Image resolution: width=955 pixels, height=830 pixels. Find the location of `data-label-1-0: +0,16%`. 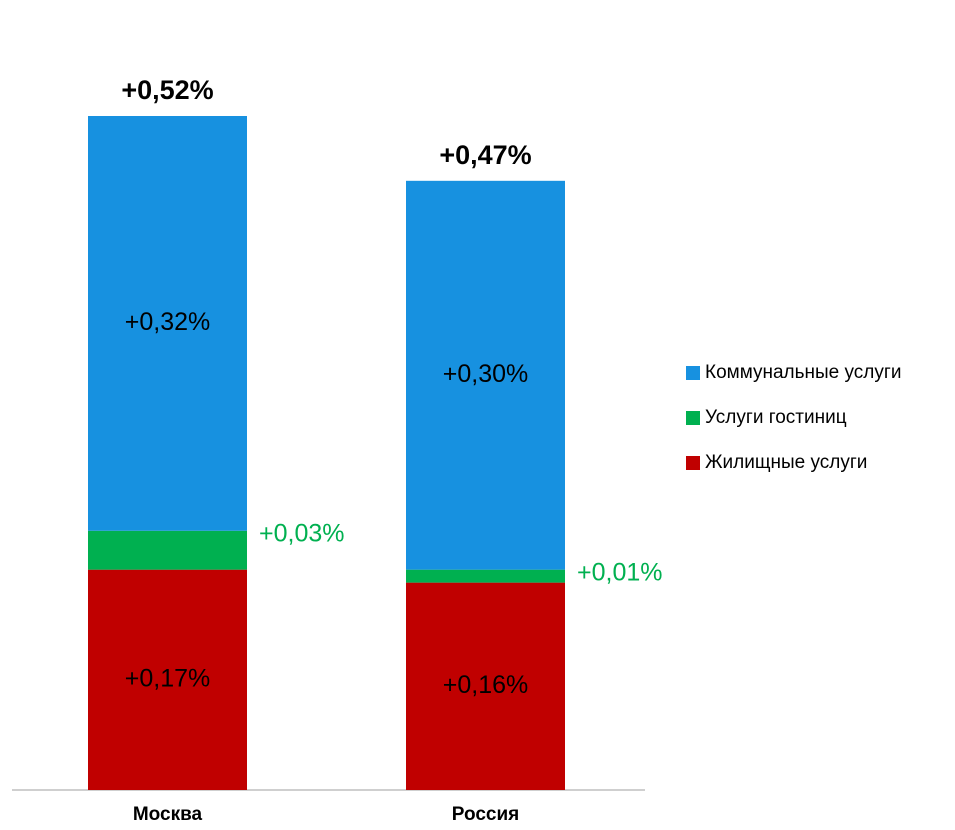

data-label-1-0: +0,16% is located at coordinates (486, 685).